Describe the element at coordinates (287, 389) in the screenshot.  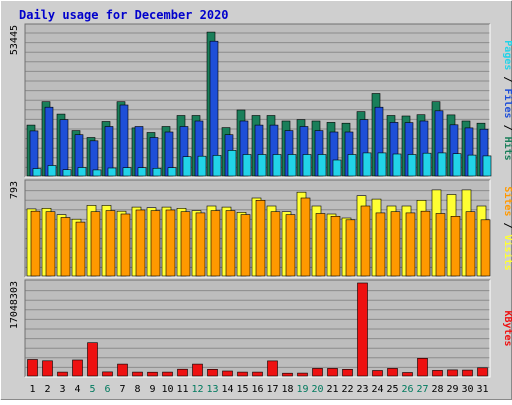
I see `x-tick-label: 18` at that location.